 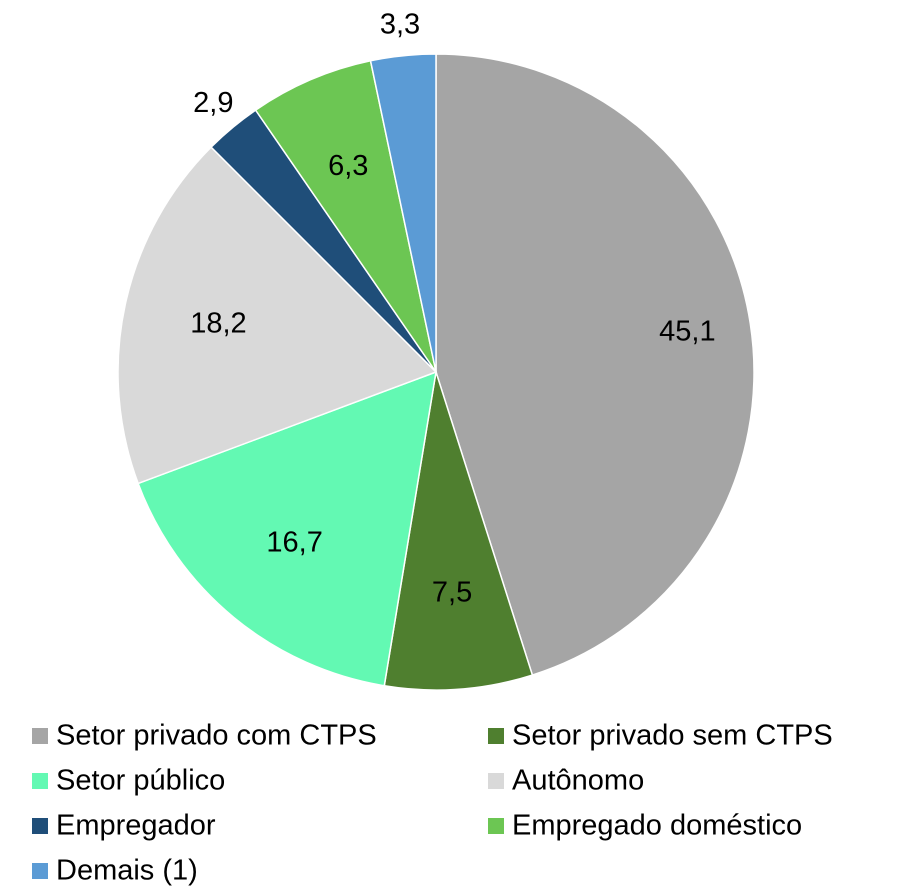 I want to click on data-label: 3,3, so click(x=400, y=25).